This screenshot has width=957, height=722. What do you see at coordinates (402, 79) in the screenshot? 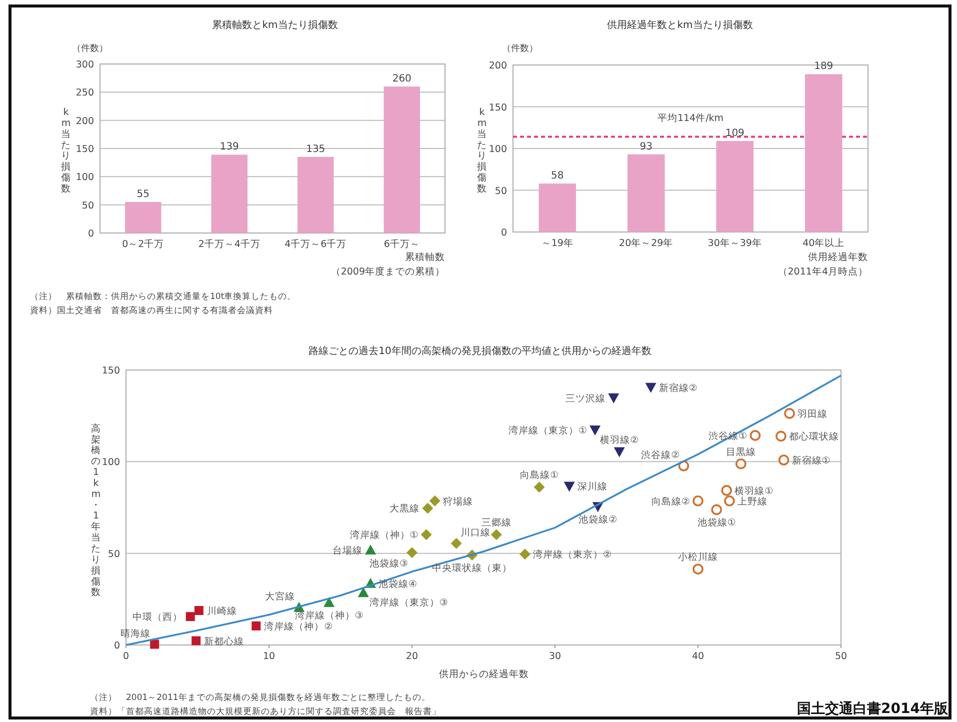
I see `data-label: 260` at bounding box center [402, 79].